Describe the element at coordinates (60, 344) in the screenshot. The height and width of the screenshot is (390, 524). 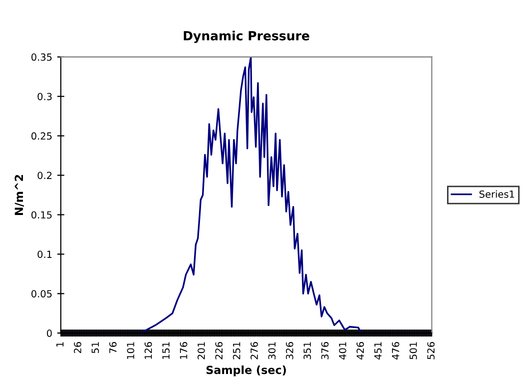
I see `x-tick-label: 1` at that location.